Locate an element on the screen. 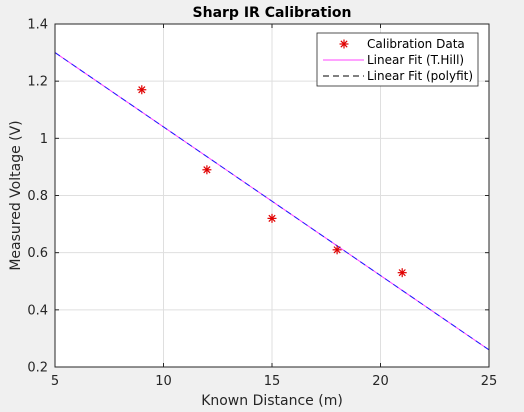 This screenshot has width=524, height=412. legend-entry-label: Linear Fit (polyfit) is located at coordinates (420, 76).